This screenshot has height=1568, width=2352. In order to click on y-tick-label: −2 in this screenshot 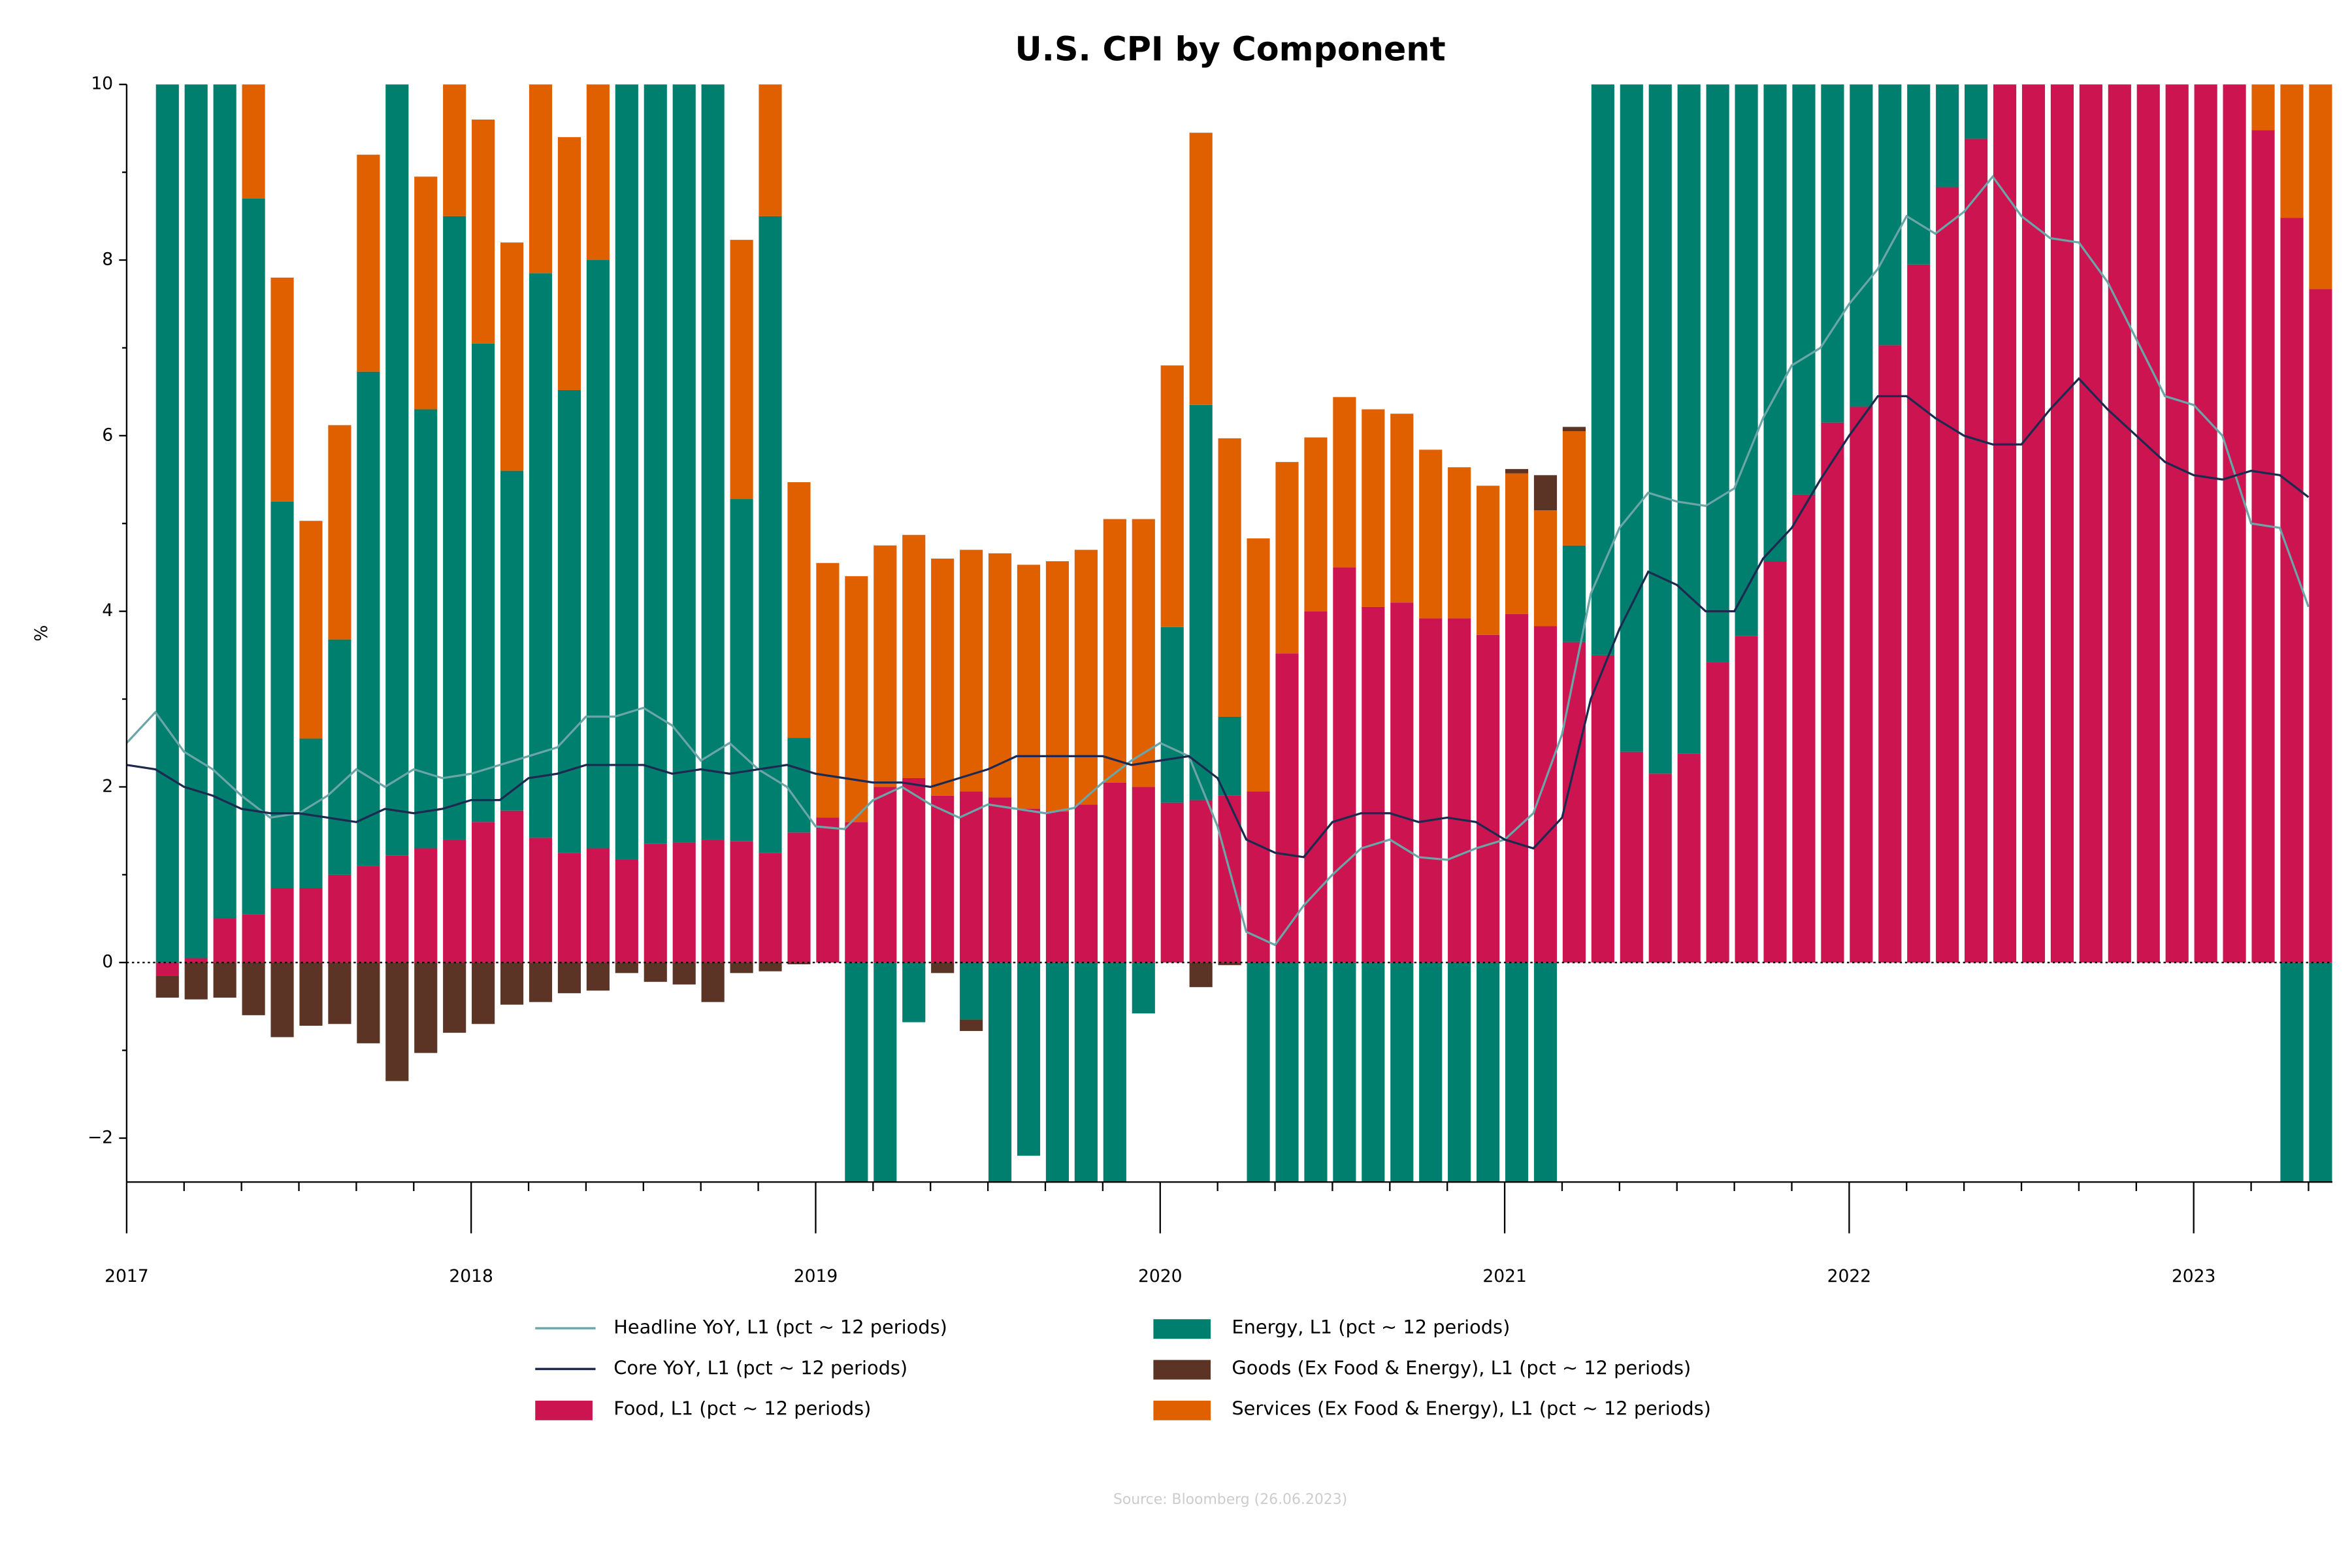, I will do `click(100, 1138)`.